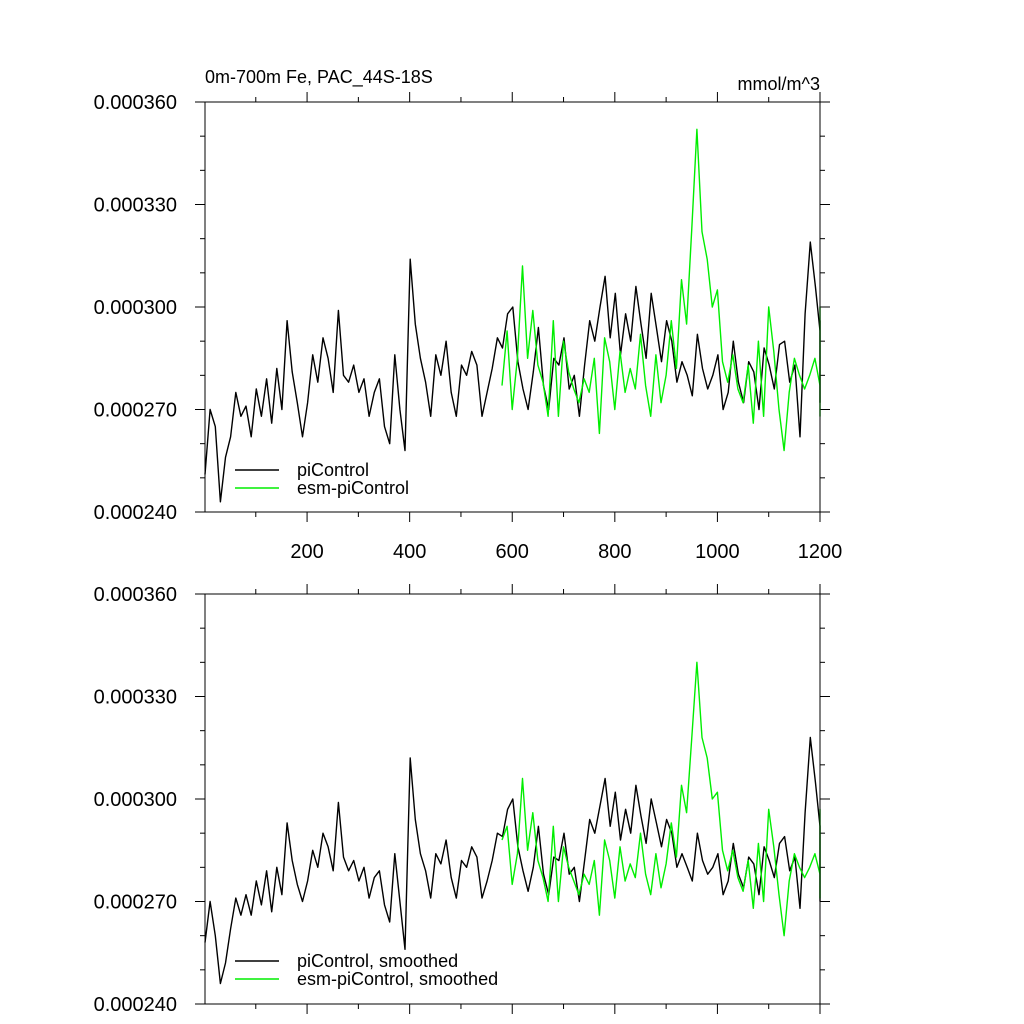  Describe the element at coordinates (135, 103) in the screenshot. I see `top-y-tick-label: 0.000360` at that location.